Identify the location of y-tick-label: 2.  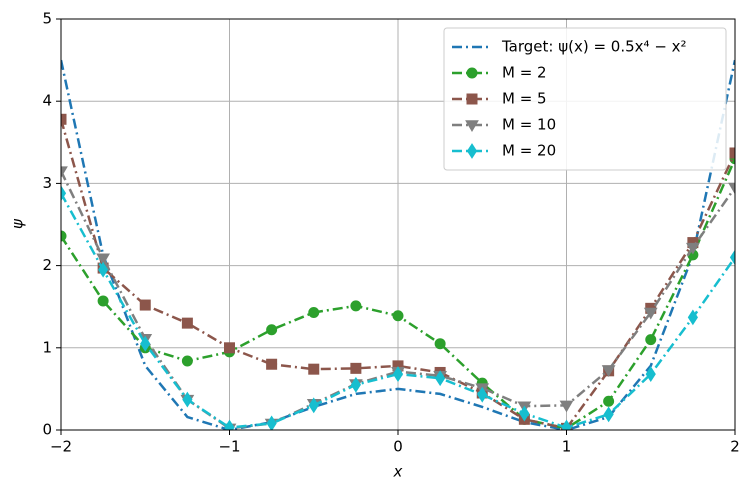
(47, 265).